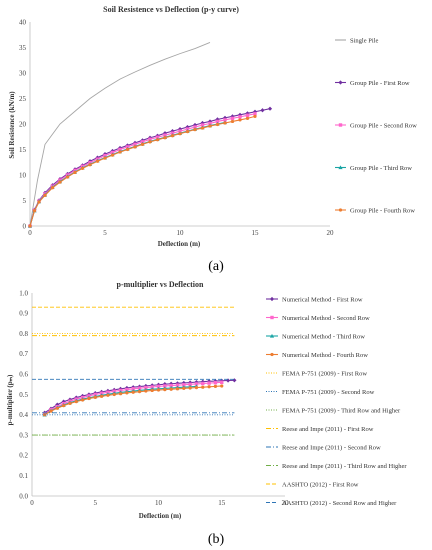 The width and height of the screenshot is (432, 550). Describe the element at coordinates (23, 334) in the screenshot. I see `chart-b-y-tick-label: 0.8` at that location.